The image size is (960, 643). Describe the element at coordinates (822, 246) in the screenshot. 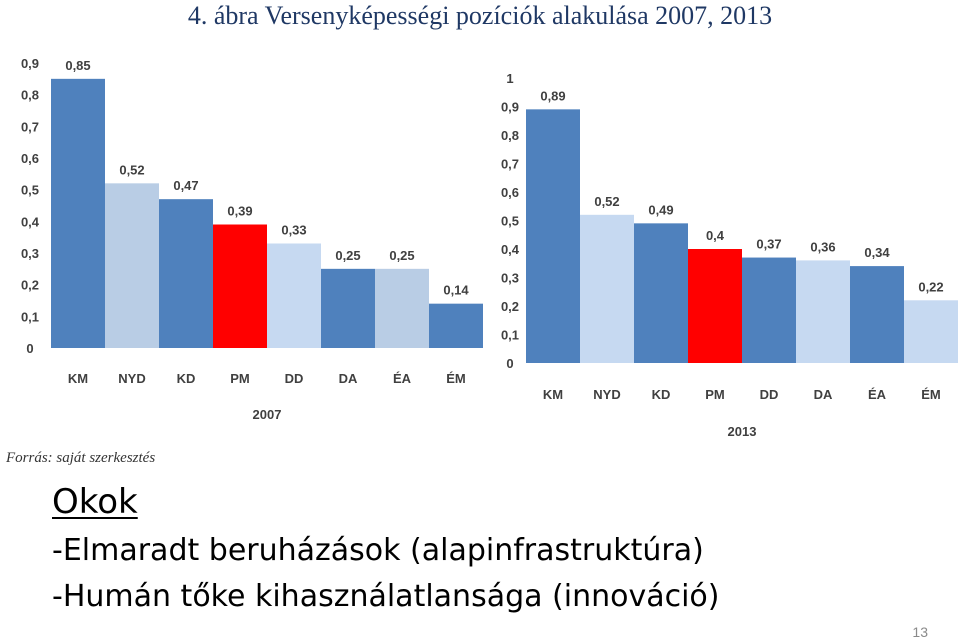

I see `data-label: 0,36` at that location.